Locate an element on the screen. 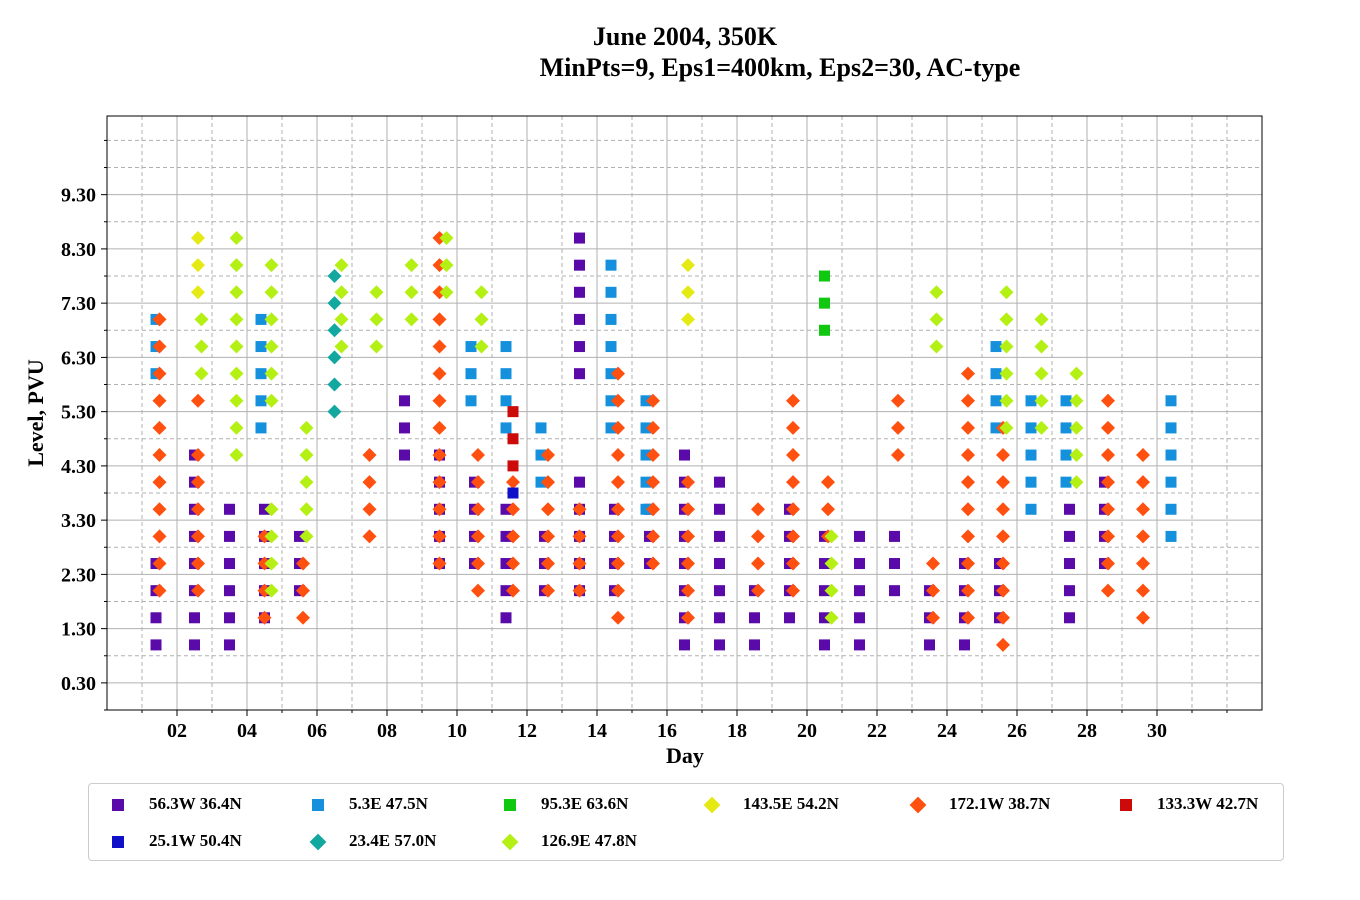  x-tick-label: 24 is located at coordinates (947, 731).